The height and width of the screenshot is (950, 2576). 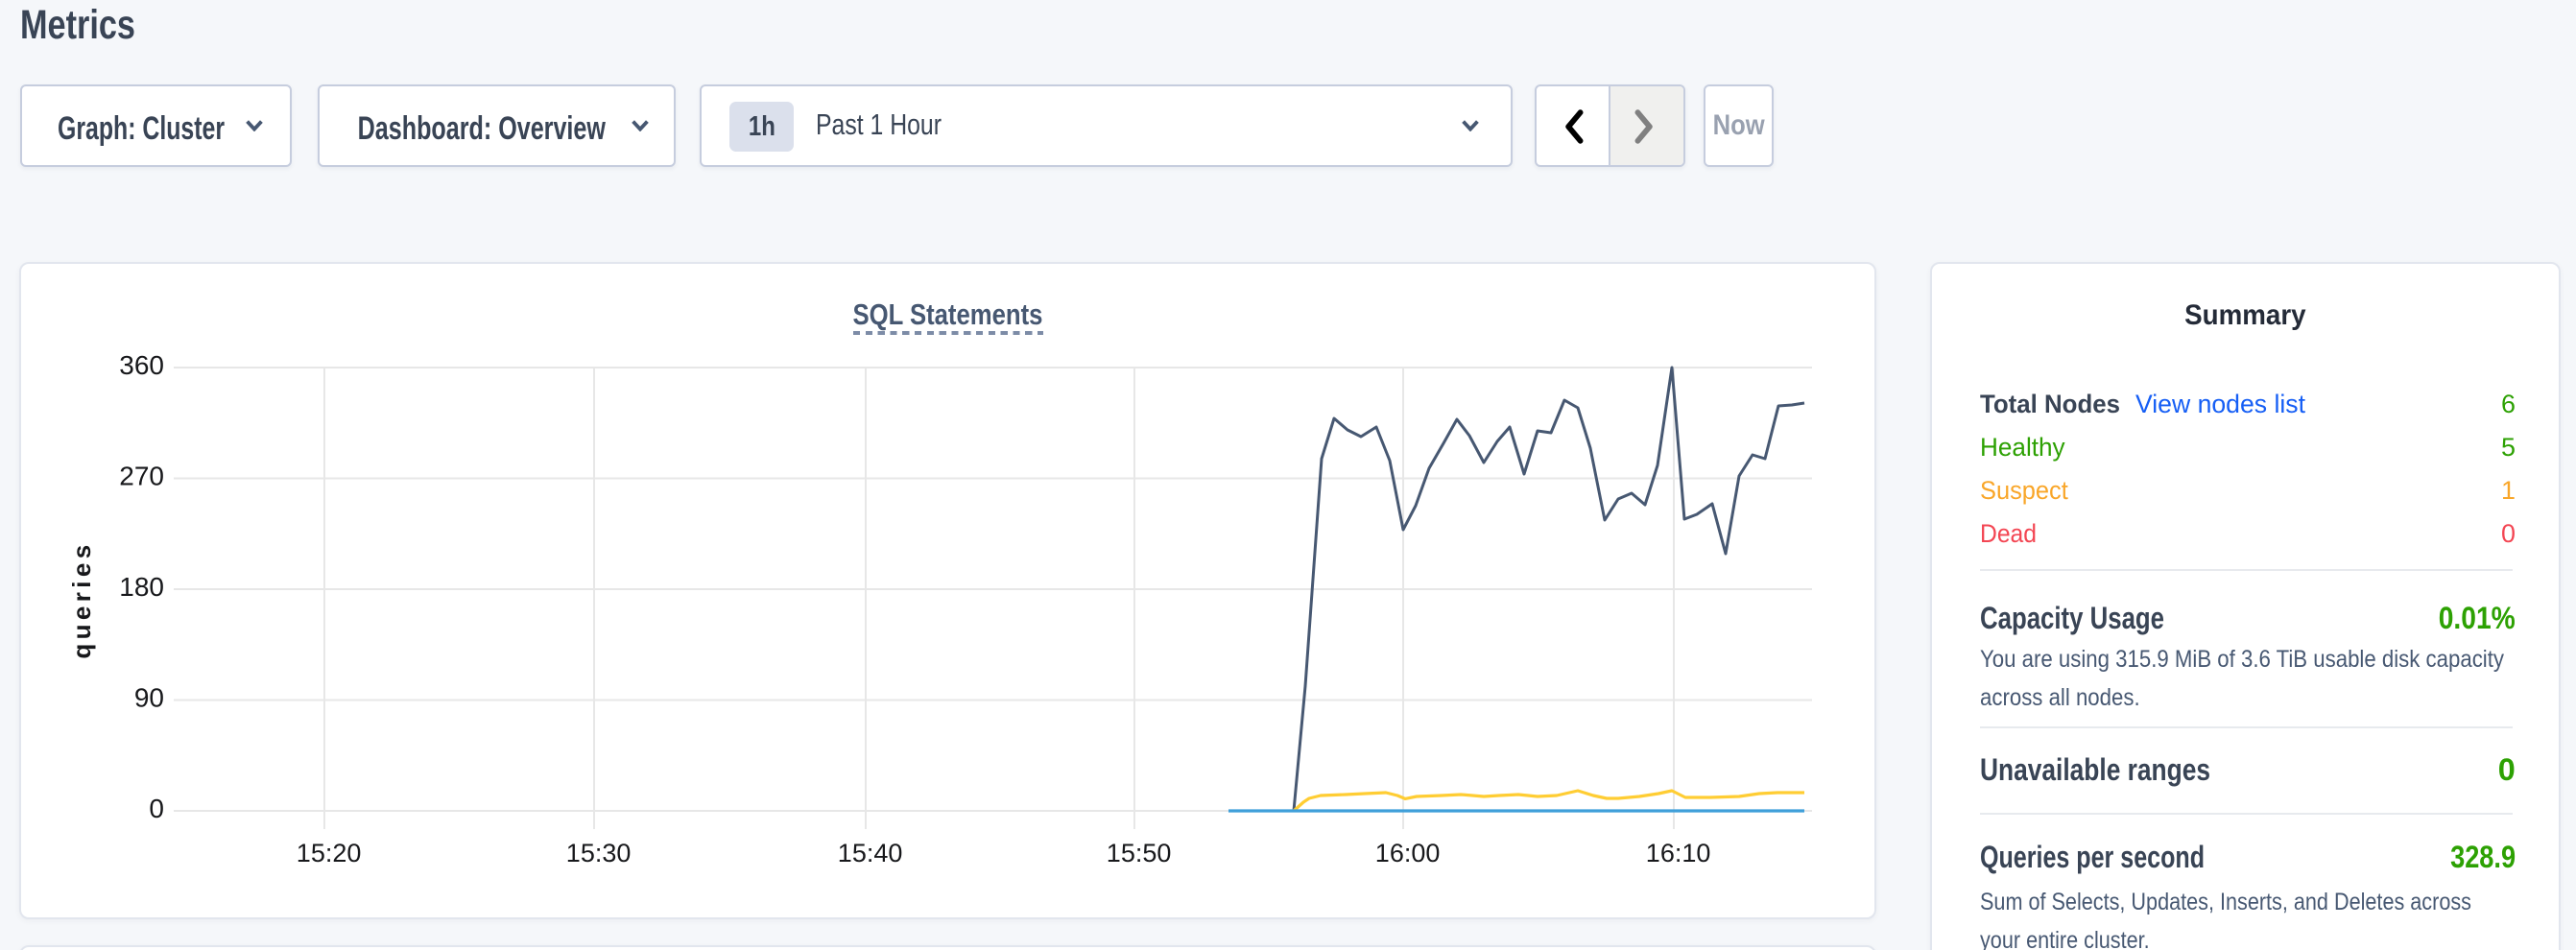 I want to click on svg-text: 360, so click(x=141, y=365).